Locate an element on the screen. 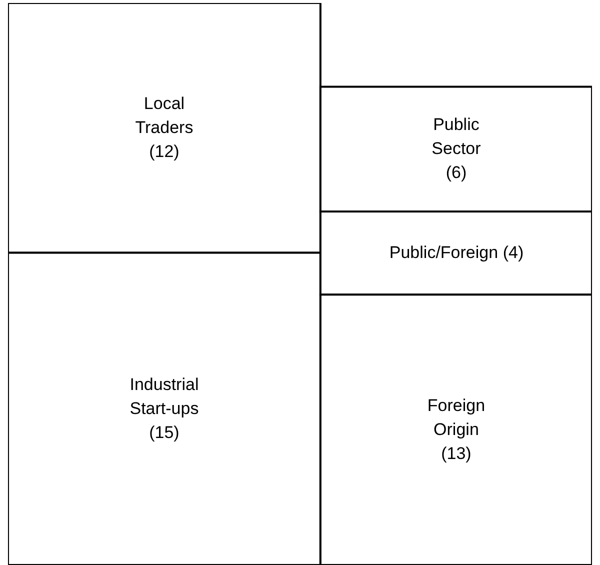 This screenshot has height=565, width=600. data-label: (12) is located at coordinates (164, 151).